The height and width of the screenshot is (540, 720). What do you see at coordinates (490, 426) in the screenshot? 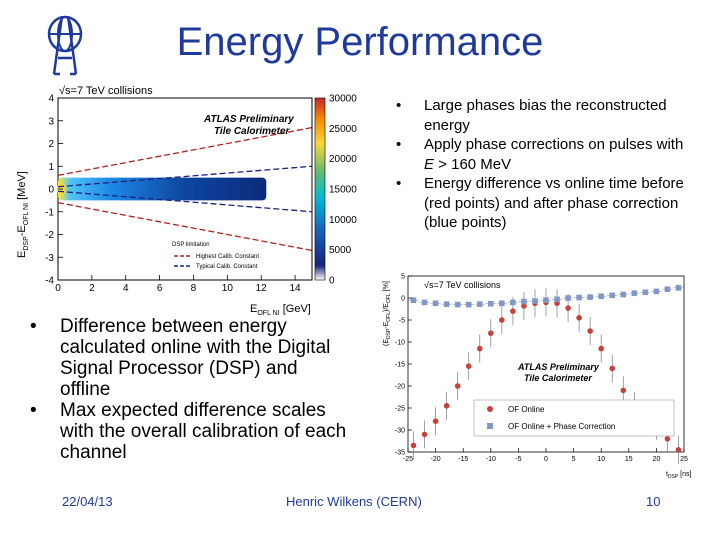
I see `plot2-legend-marker-blue` at bounding box center [490, 426].